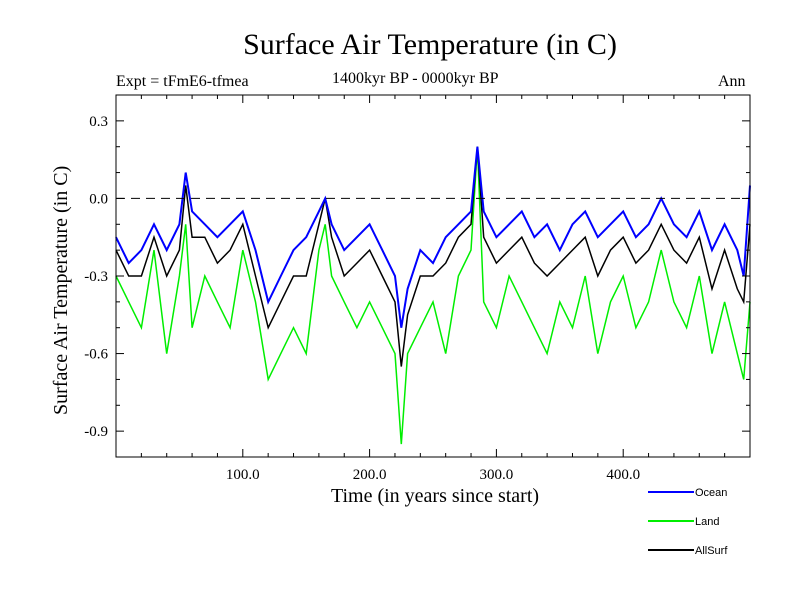 The image size is (800, 600). What do you see at coordinates (732, 81) in the screenshot?
I see `season-label: Ann` at bounding box center [732, 81].